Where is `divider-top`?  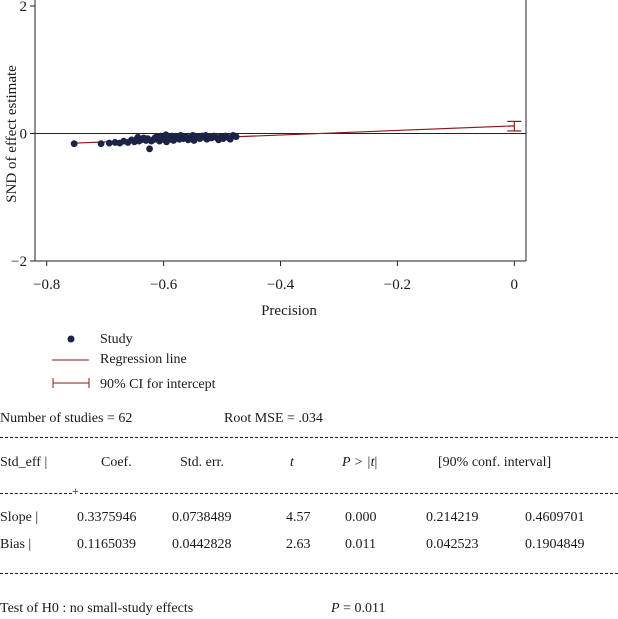 divider-top is located at coordinates (309, 437).